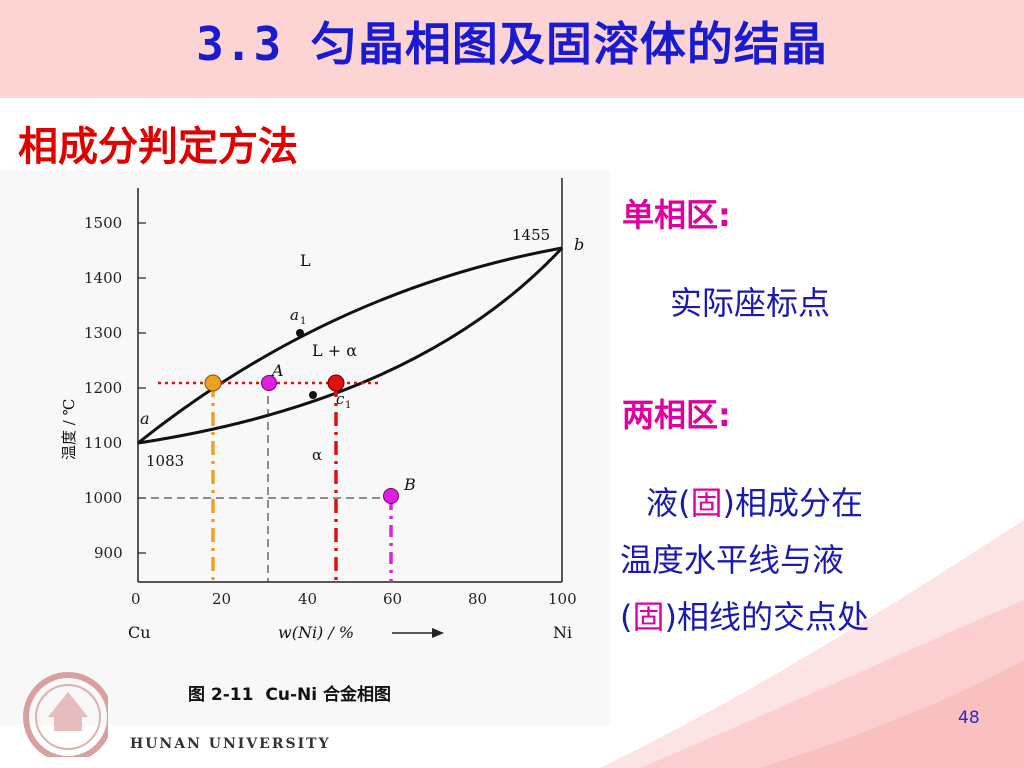 The image size is (1024, 768). What do you see at coordinates (706, 503) in the screenshot?
I see `two-phase-line-1-solid: 固` at bounding box center [706, 503].